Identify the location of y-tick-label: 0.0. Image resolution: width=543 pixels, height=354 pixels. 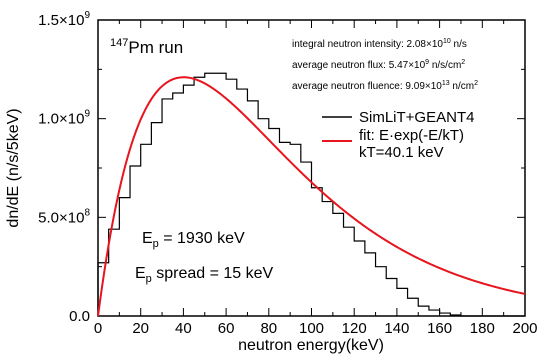
(79, 316).